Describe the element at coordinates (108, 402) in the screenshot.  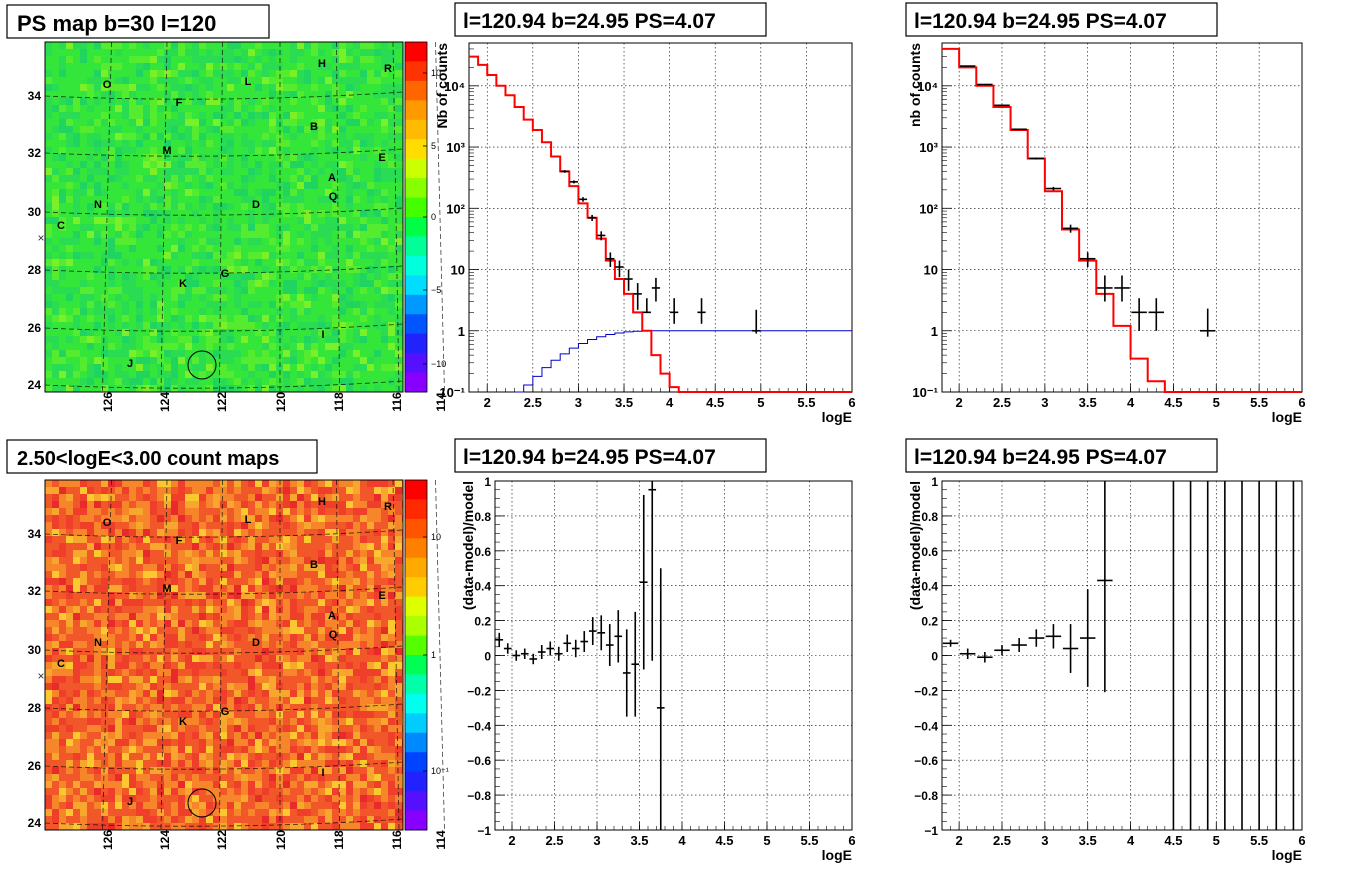
I see `map-x-tick-label: 126` at that location.